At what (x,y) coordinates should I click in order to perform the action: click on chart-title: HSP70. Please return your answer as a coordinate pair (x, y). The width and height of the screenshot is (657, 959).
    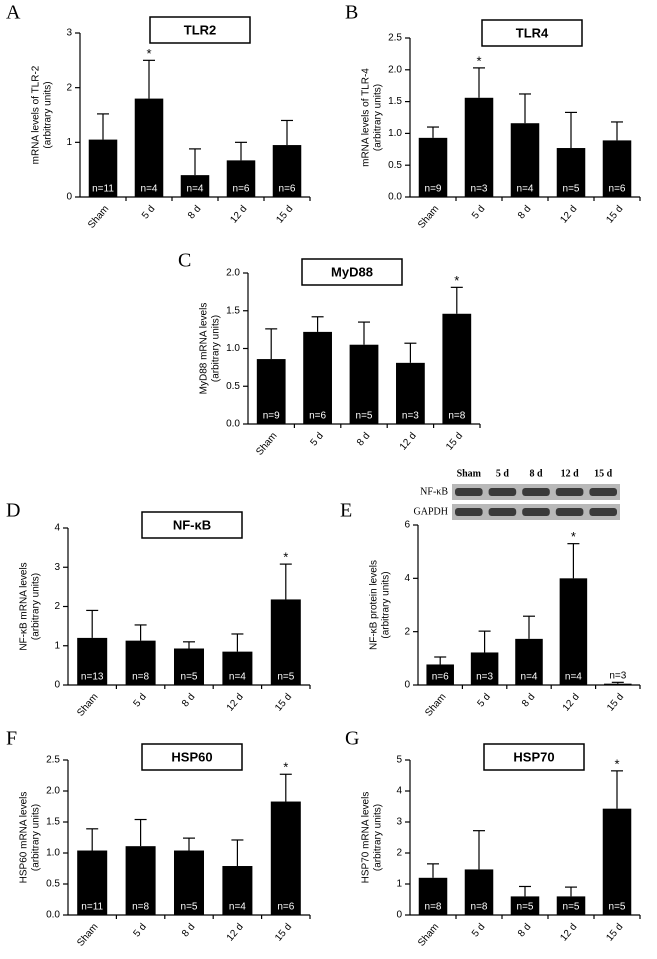
    Looking at the image, I should click on (533, 756).